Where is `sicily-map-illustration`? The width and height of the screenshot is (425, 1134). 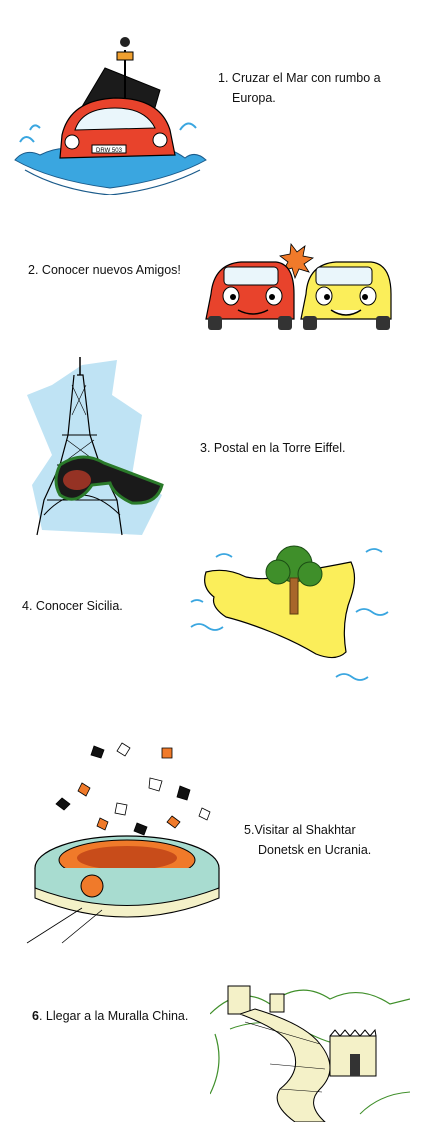 sicily-map-illustration is located at coordinates (289, 613).